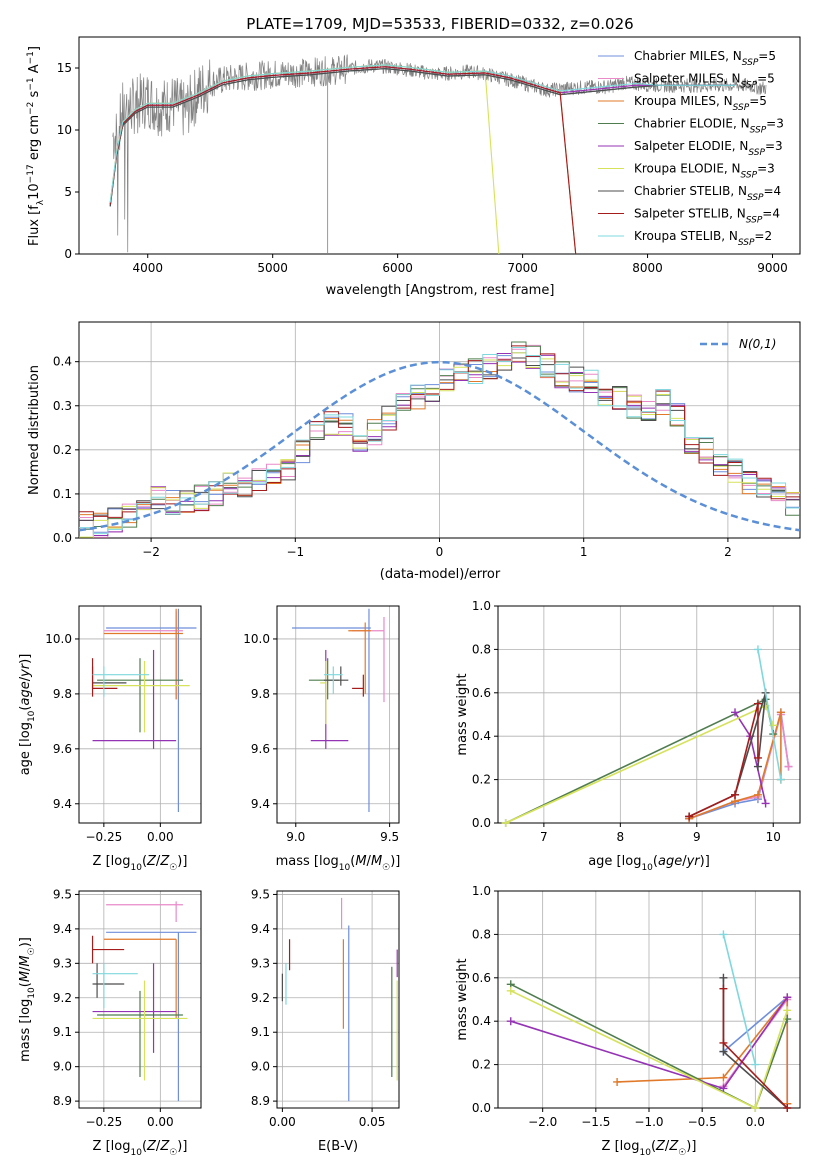 The height and width of the screenshot is (1170, 819). I want to click on y-tick-label: 9.8, so click(62, 694).